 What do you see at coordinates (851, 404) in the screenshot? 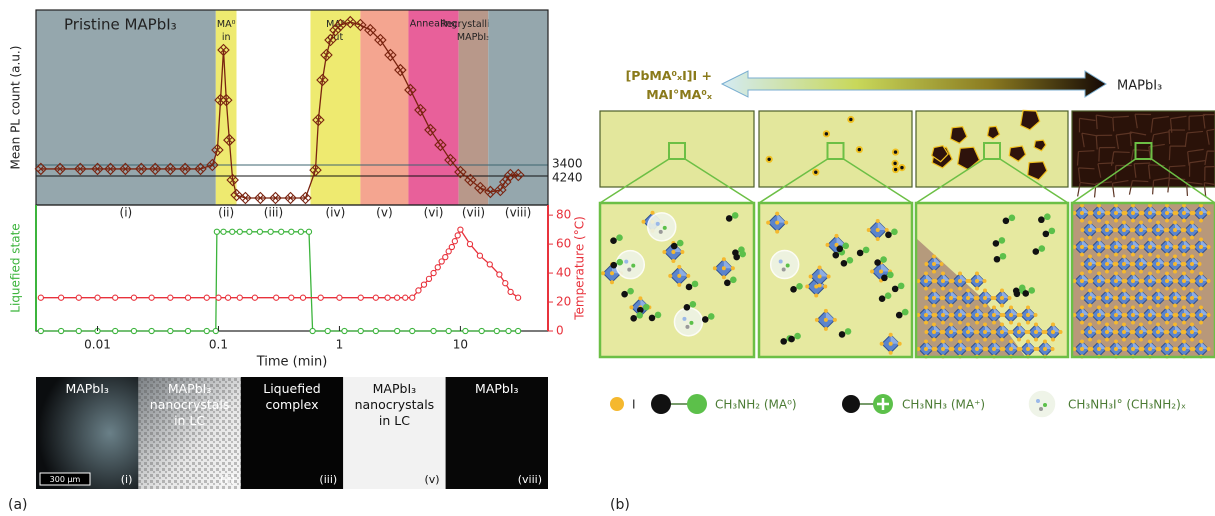
I see `legend-carbon` at bounding box center [851, 404].